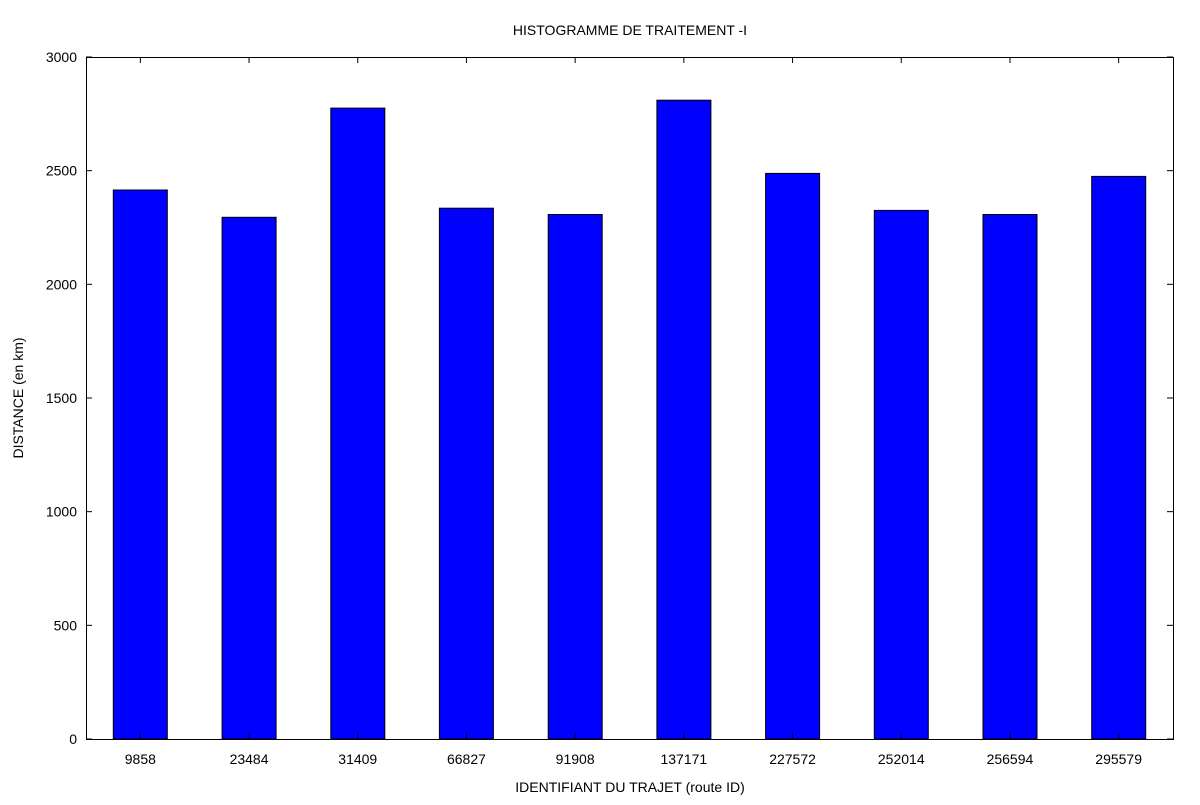 This screenshot has height=805, width=1200. Describe the element at coordinates (61, 57) in the screenshot. I see `y-tick-label: 3000` at that location.